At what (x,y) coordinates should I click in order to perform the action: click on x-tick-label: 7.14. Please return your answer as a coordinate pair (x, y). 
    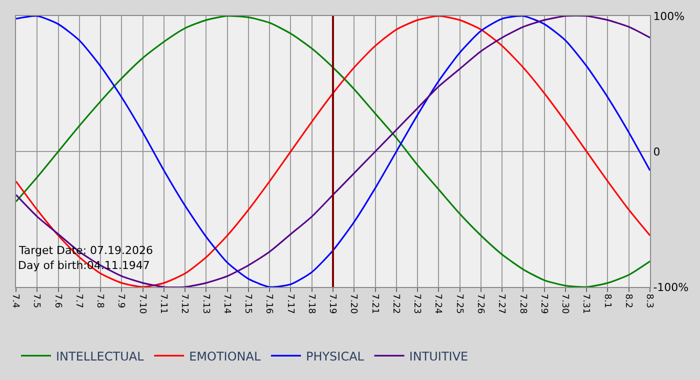
    Looking at the image, I should click on (226, 304).